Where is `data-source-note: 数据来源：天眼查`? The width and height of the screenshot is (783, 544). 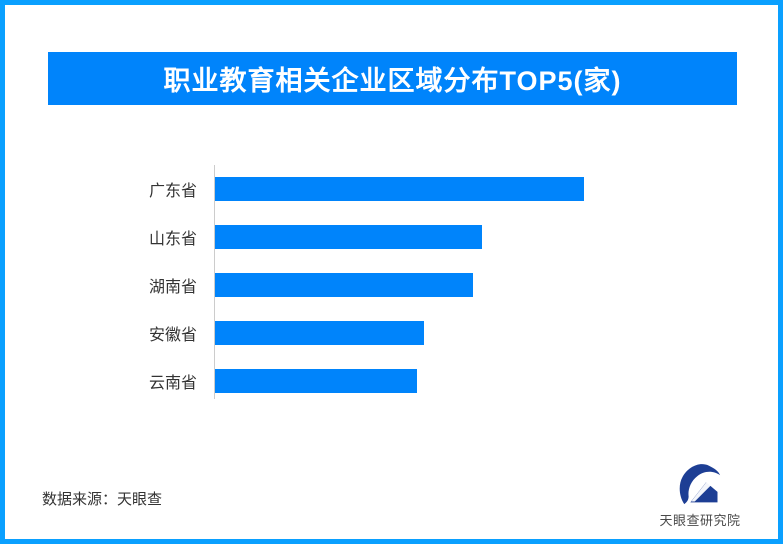 data-source-note: 数据来源：天眼查 is located at coordinates (102, 499).